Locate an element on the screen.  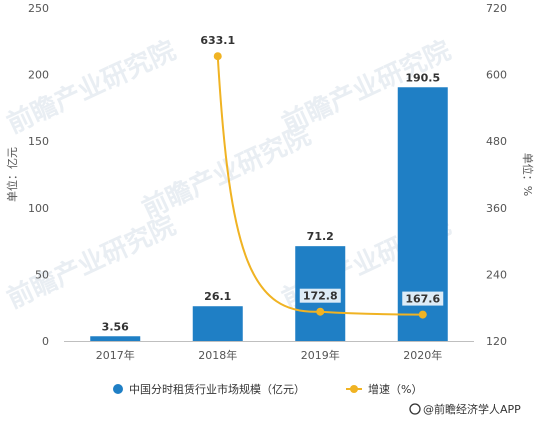
x-tick-label: 2018年 is located at coordinates (217, 355).